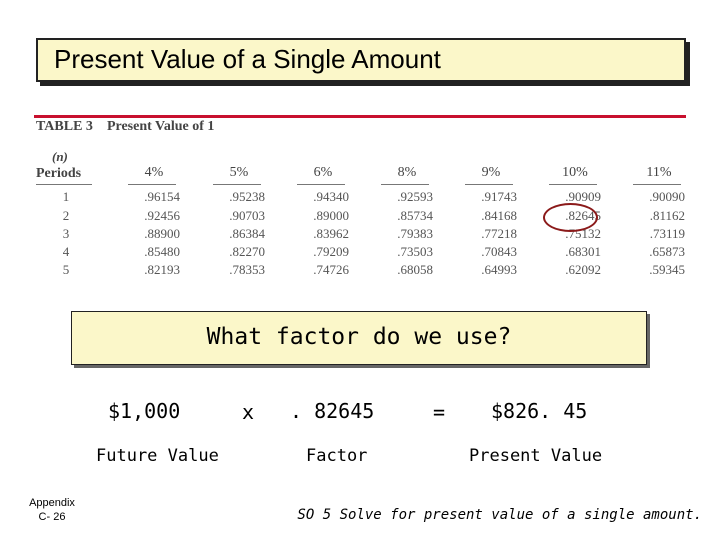 This screenshot has width=720, height=540. What do you see at coordinates (144, 411) in the screenshot?
I see `future-value-amount: $1,000` at bounding box center [144, 411].